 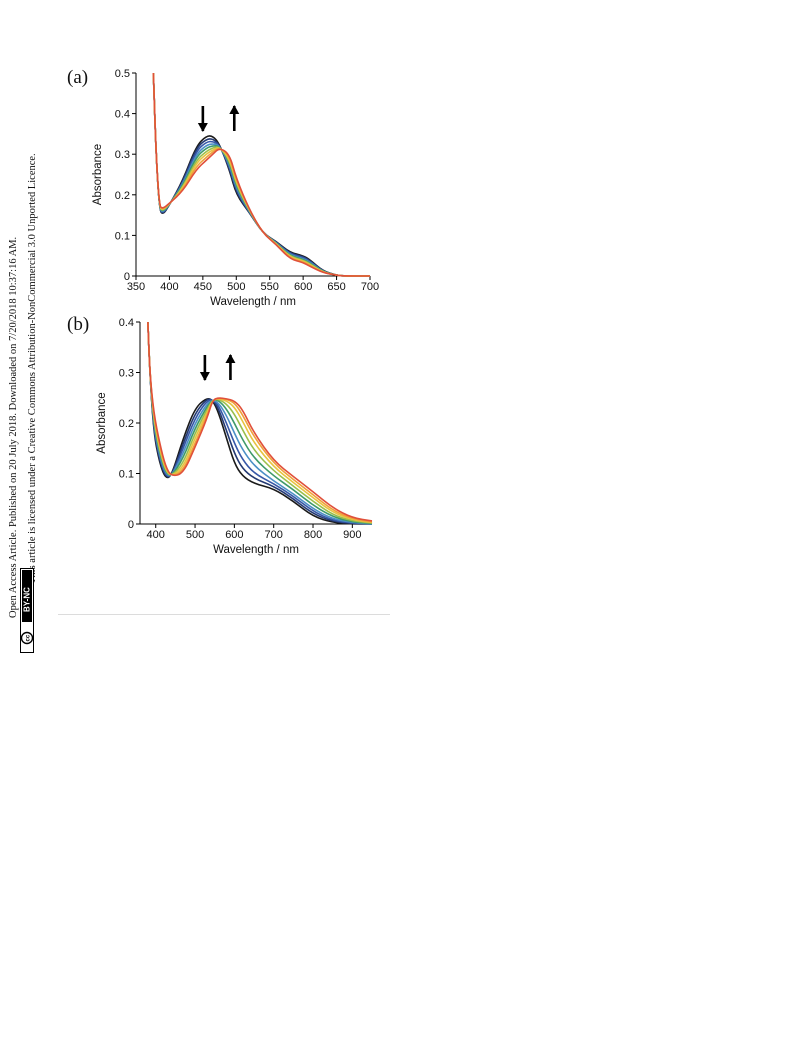 I want to click on x-tick-label: 650, so click(x=336, y=287).